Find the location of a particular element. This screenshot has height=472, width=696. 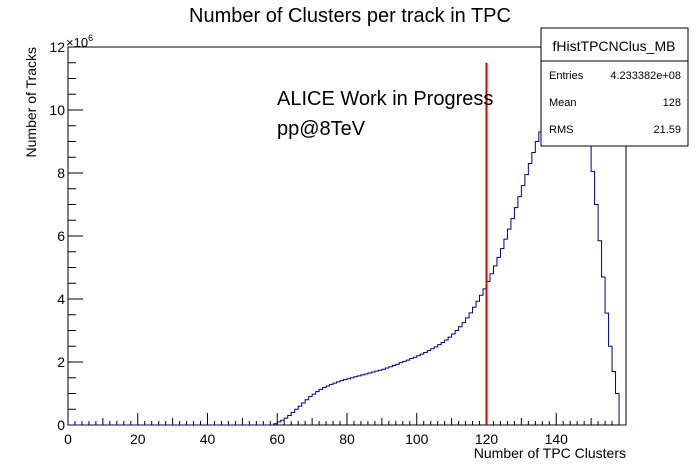

stats-entries-label: Entries is located at coordinates (566, 76).